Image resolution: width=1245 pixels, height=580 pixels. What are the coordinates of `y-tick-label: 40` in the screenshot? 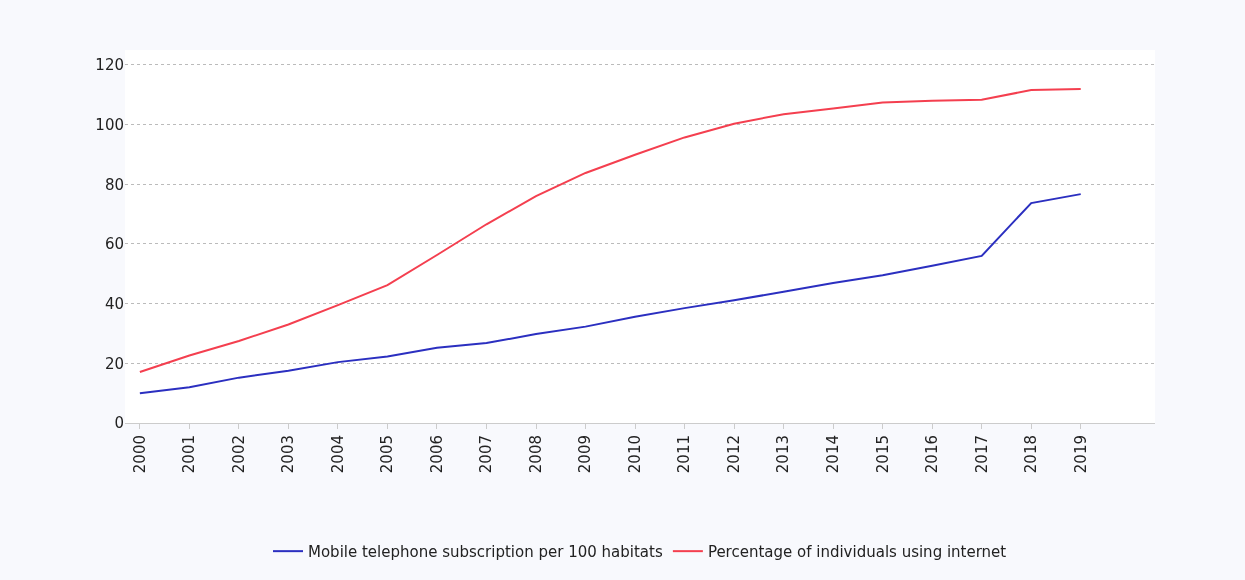 It's located at (114, 303).